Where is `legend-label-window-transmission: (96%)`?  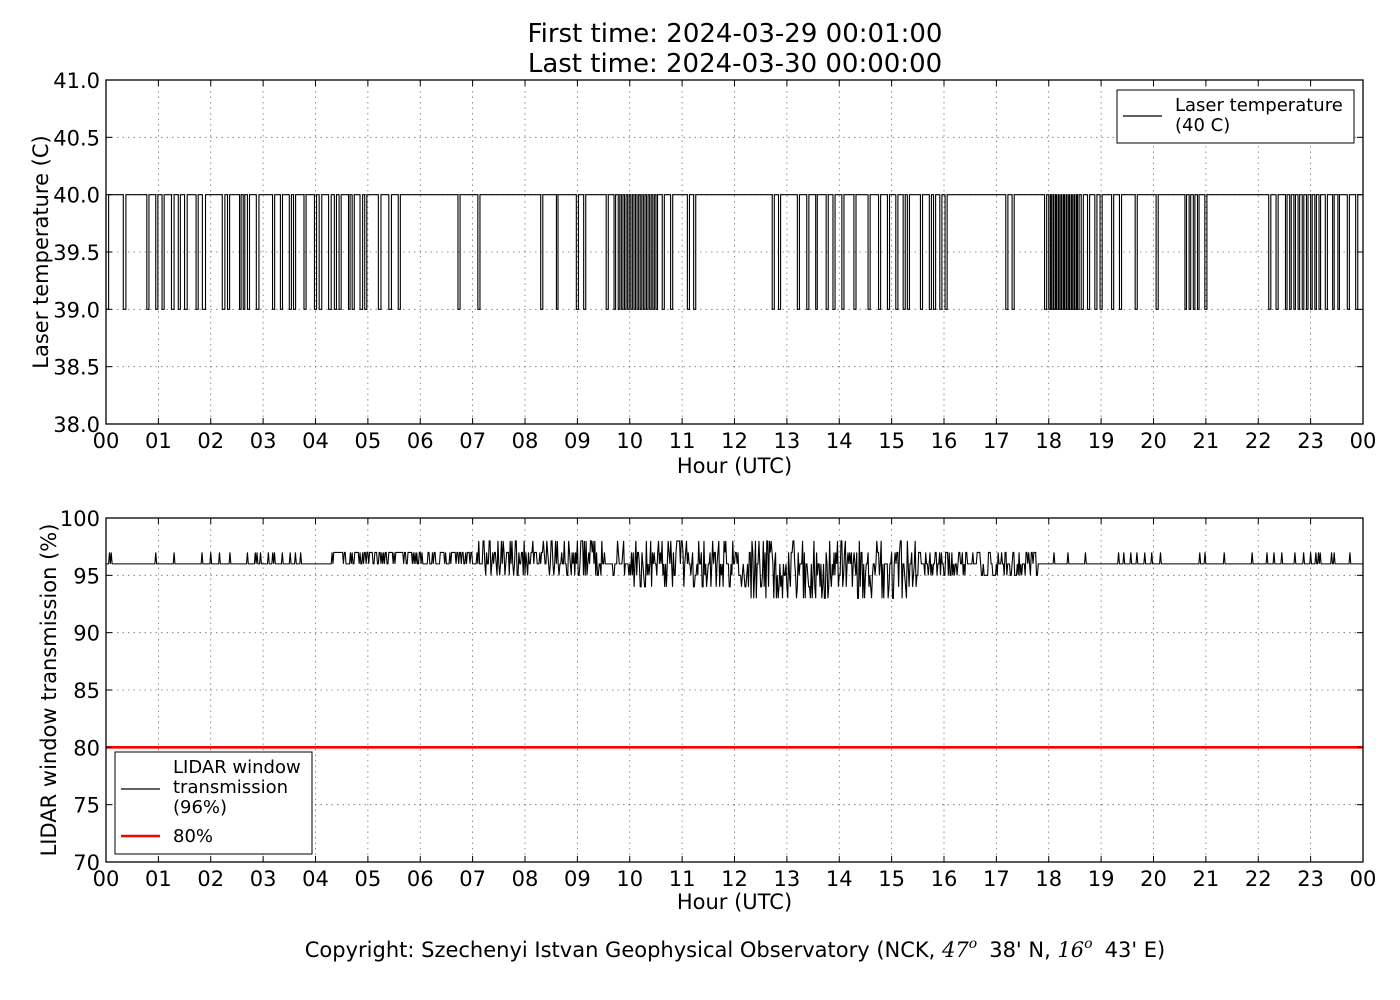 legend-label-window-transmission: (96%) is located at coordinates (200, 807).